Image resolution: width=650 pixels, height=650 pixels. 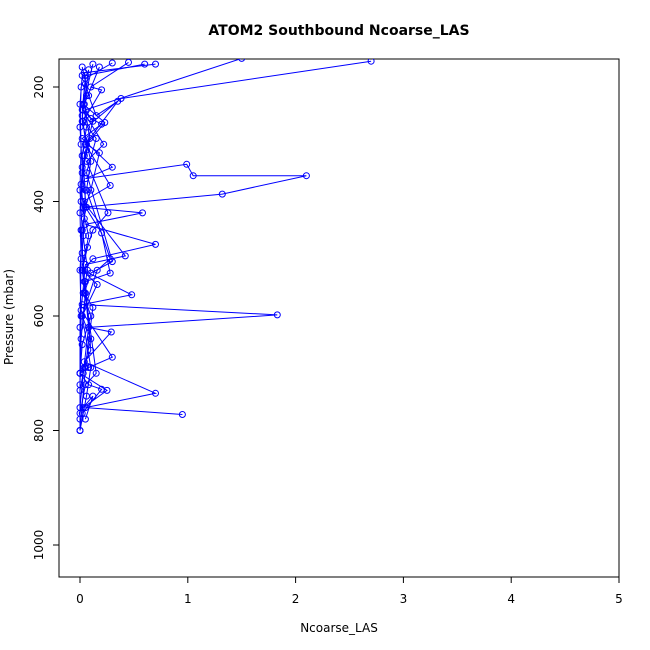 I want to click on x-axis: 0 1 2 3 4 5, so click(x=349, y=591).